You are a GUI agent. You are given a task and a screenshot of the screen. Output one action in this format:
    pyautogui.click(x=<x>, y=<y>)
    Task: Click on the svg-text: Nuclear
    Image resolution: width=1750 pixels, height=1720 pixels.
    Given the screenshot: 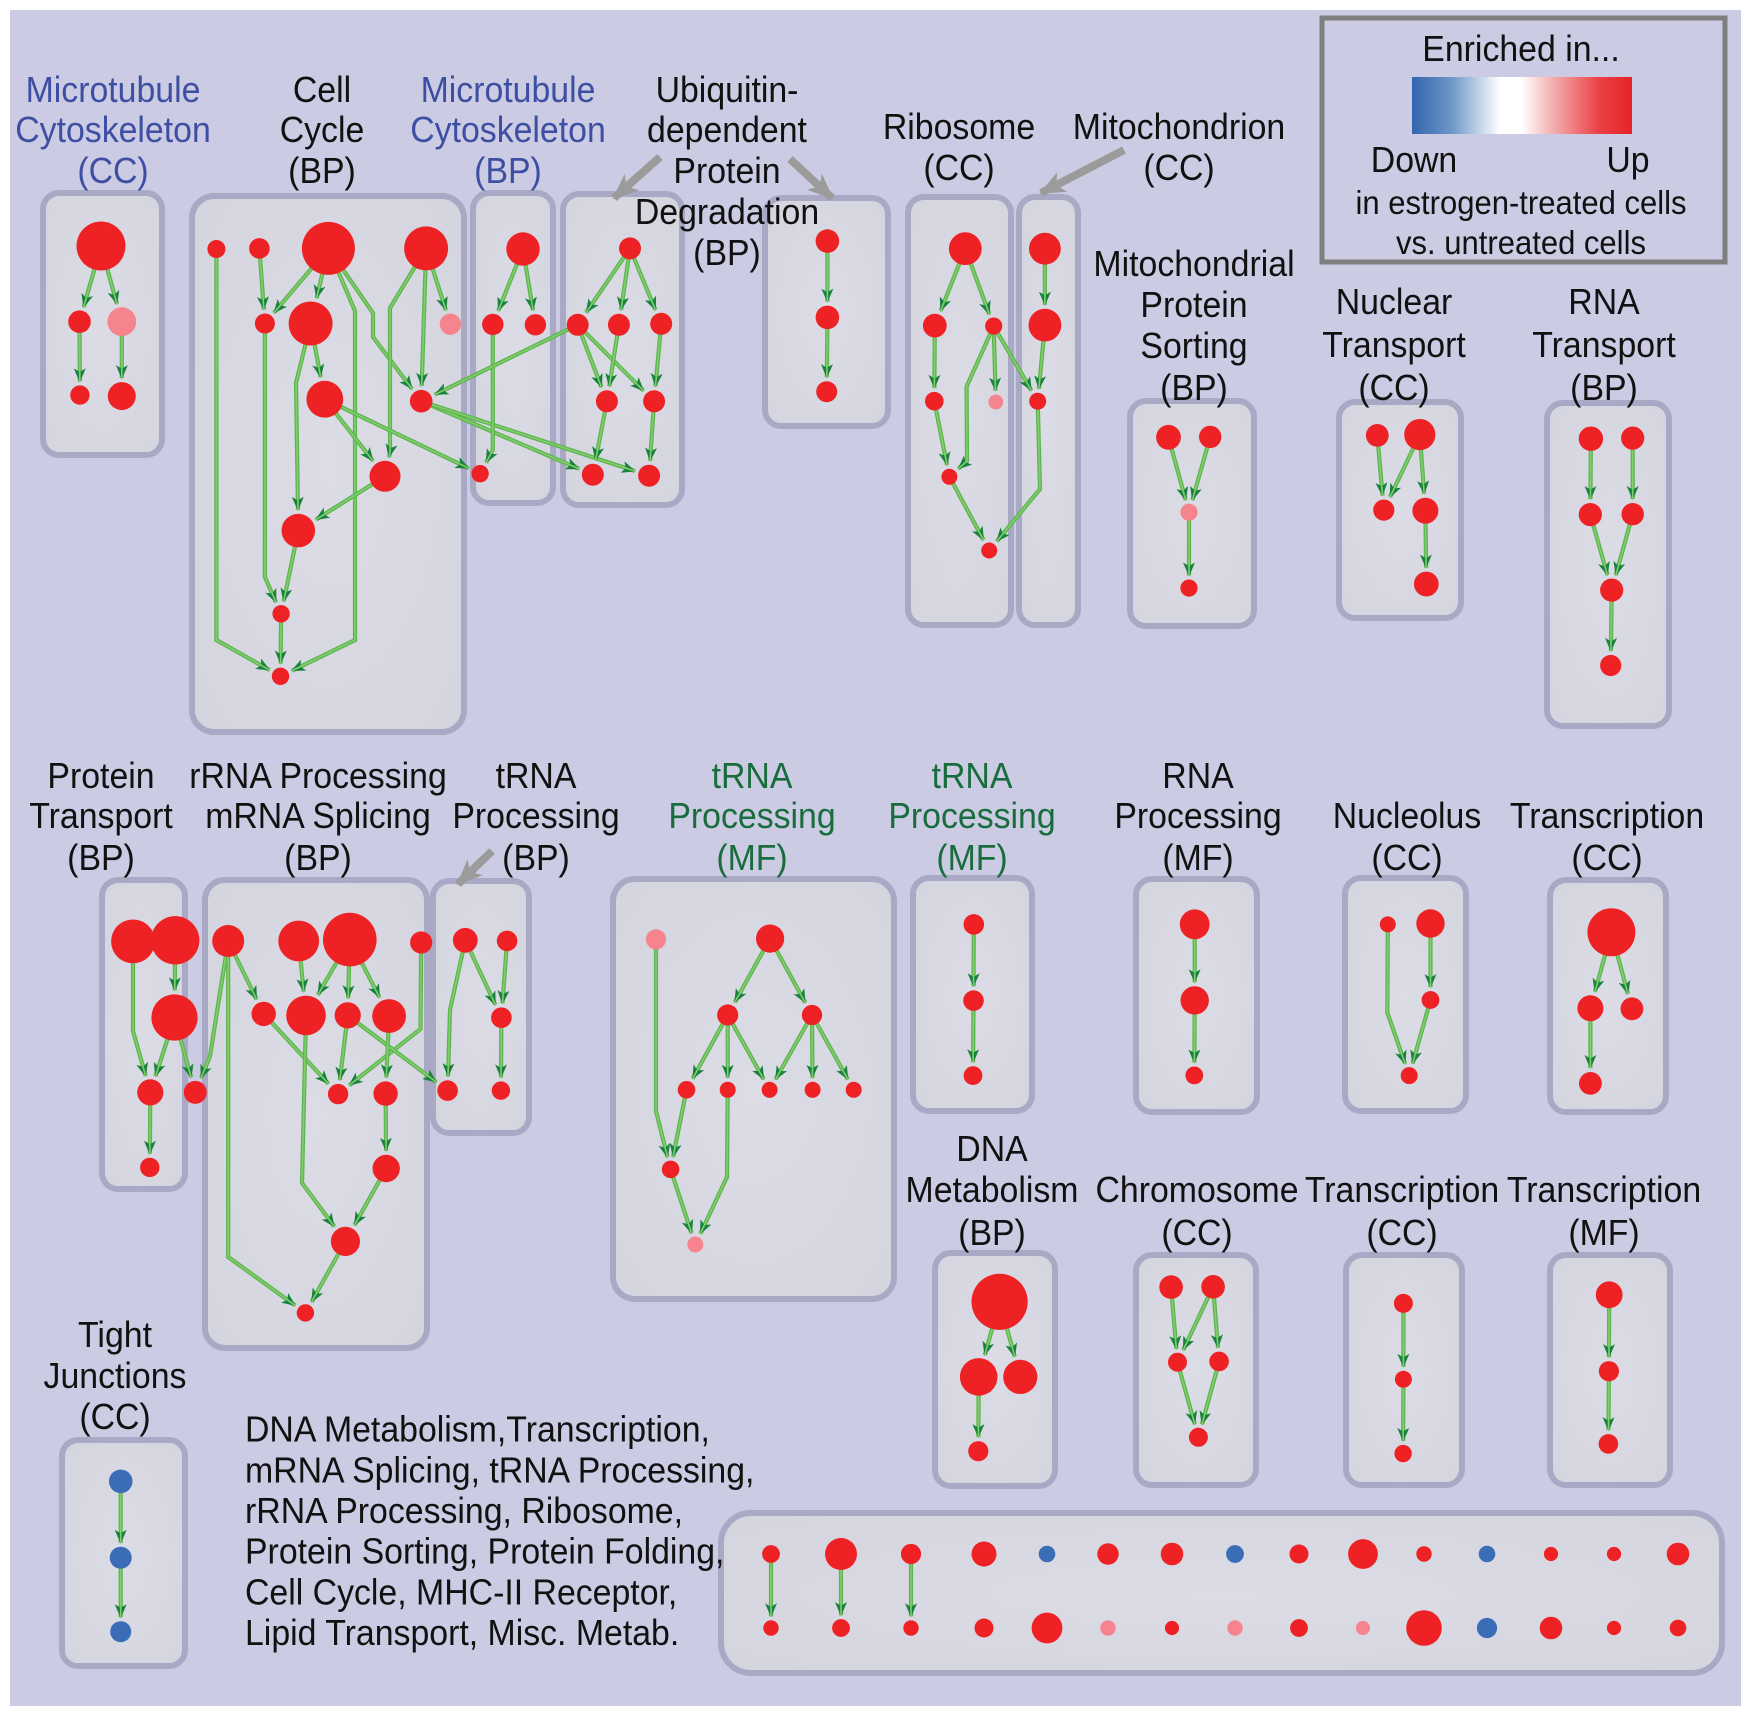 What is the action you would take?
    pyautogui.click(x=1394, y=302)
    